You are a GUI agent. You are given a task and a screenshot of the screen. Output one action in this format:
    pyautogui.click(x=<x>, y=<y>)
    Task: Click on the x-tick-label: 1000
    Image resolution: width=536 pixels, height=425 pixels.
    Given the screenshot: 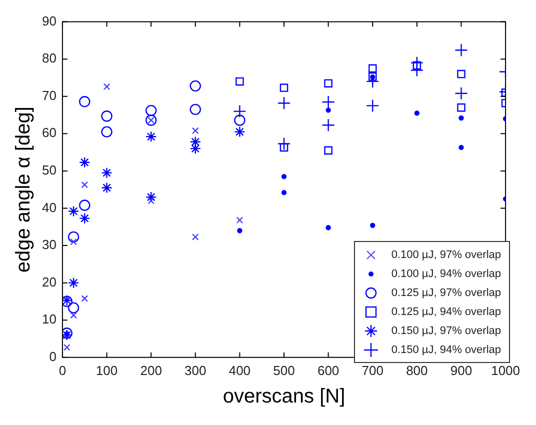 What is the action you would take?
    pyautogui.click(x=505, y=370)
    